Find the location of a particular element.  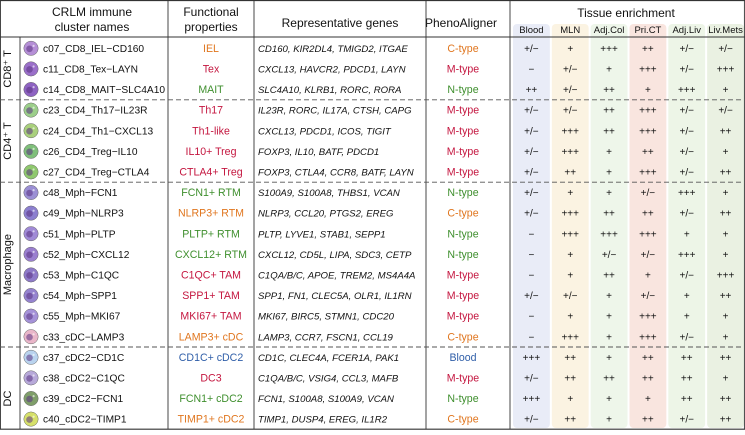

representative-genes: LAMP3, CCR7, FSCN1, CCL19 is located at coordinates (326, 337).